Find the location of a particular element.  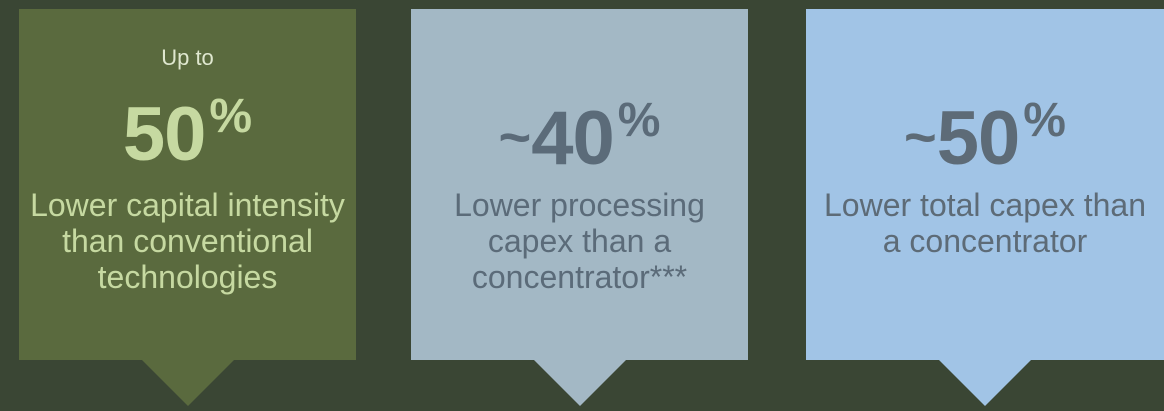

stat-description: Lower total capex than a concentrator is located at coordinates (985, 223).